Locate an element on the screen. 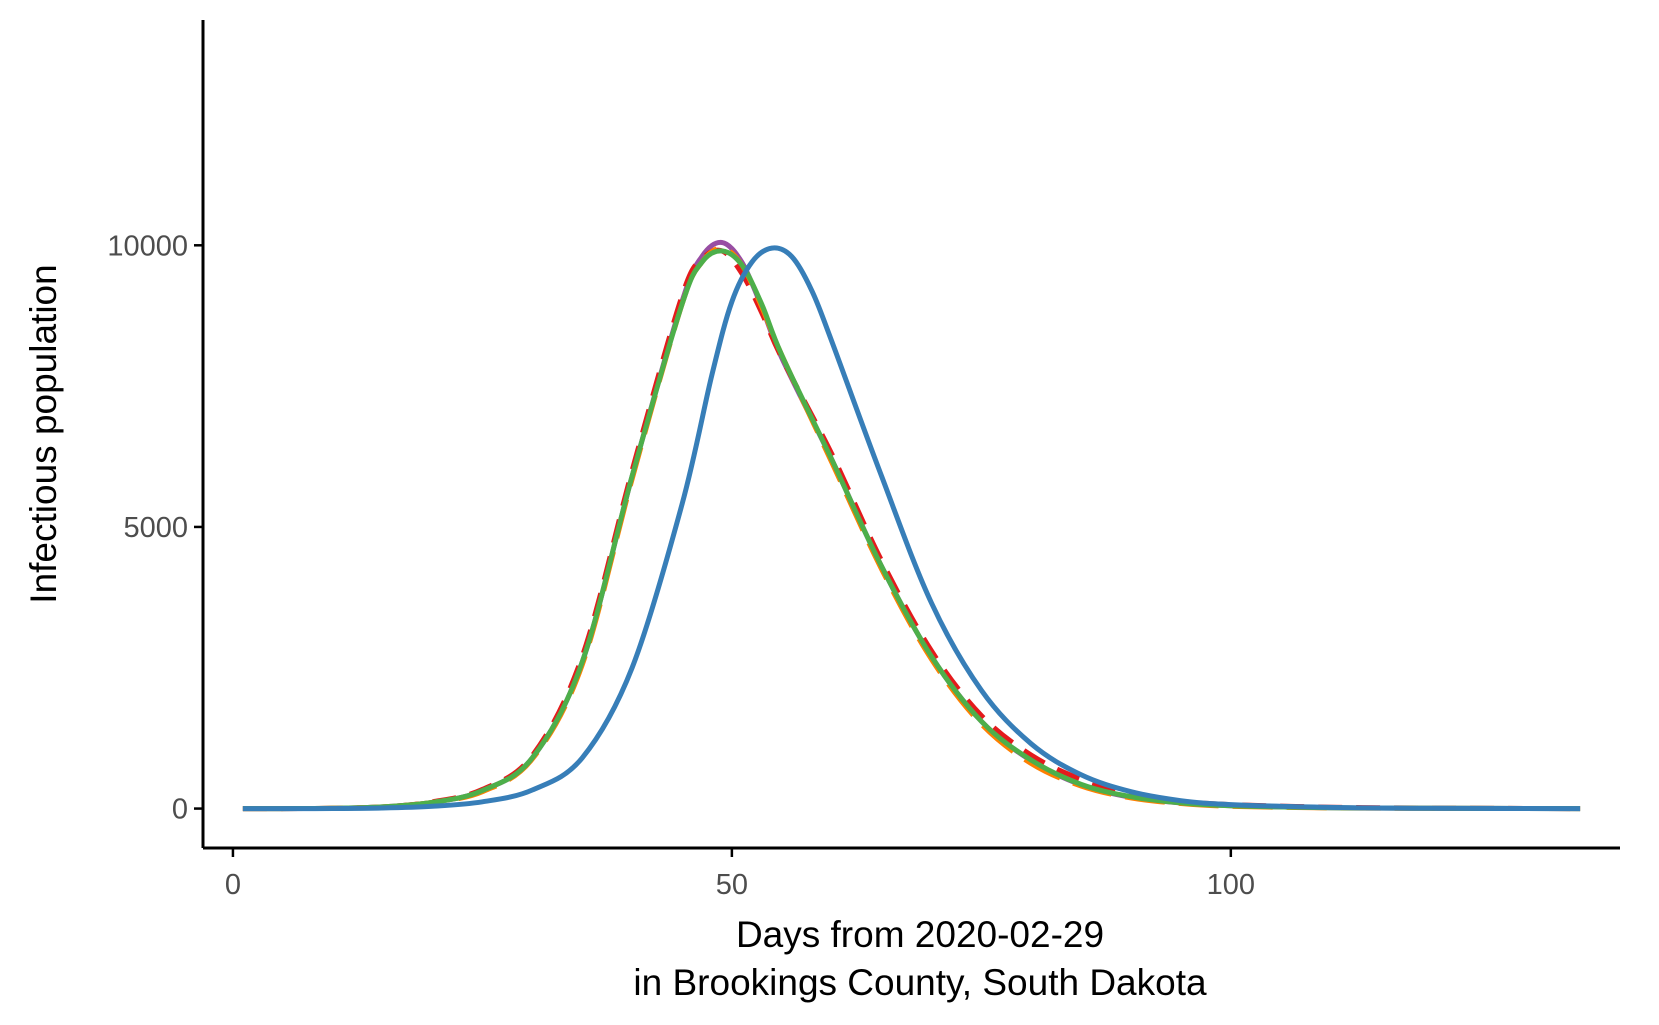 The width and height of the screenshot is (1659, 1025). y-tick-label: 10000 is located at coordinates (147, 246).